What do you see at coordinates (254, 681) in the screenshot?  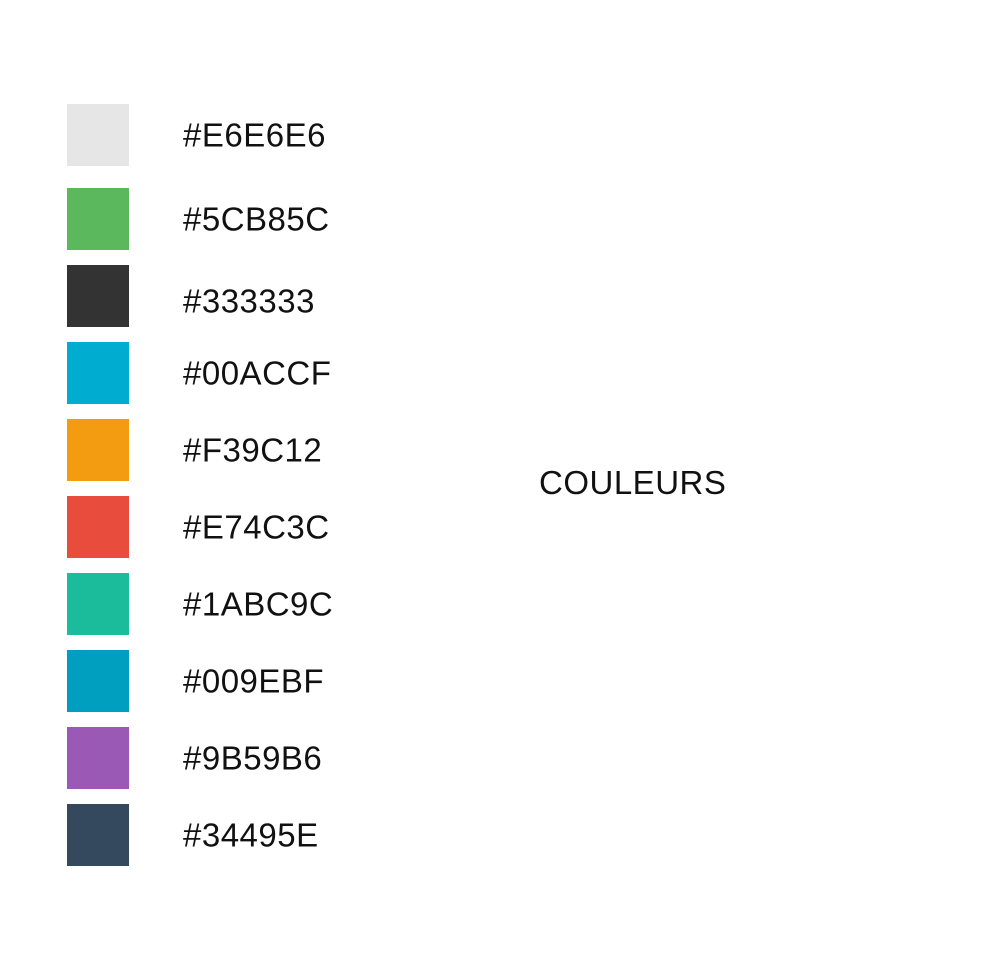 I see `color-hex-label: #009EBF` at bounding box center [254, 681].